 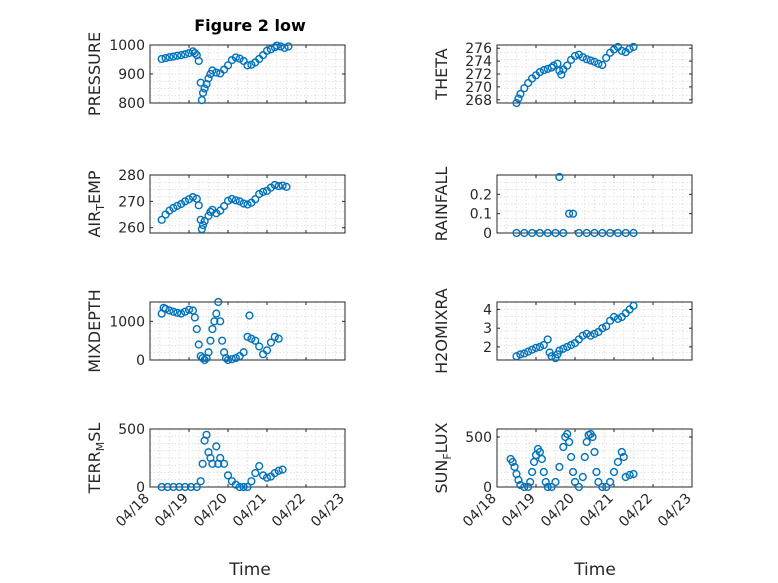 I want to click on y-axis-label: AIRTEMP, so click(x=96, y=203).